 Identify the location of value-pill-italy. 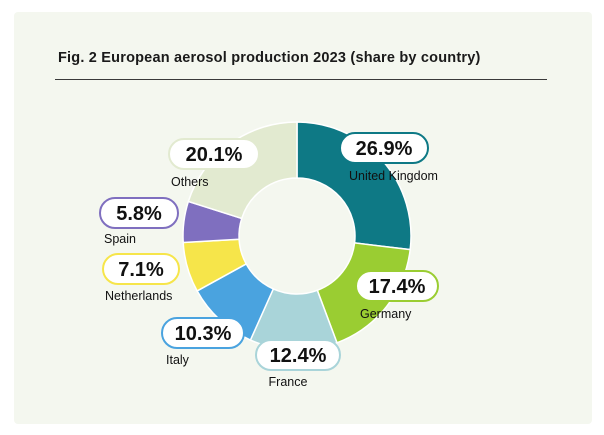
(203, 333).